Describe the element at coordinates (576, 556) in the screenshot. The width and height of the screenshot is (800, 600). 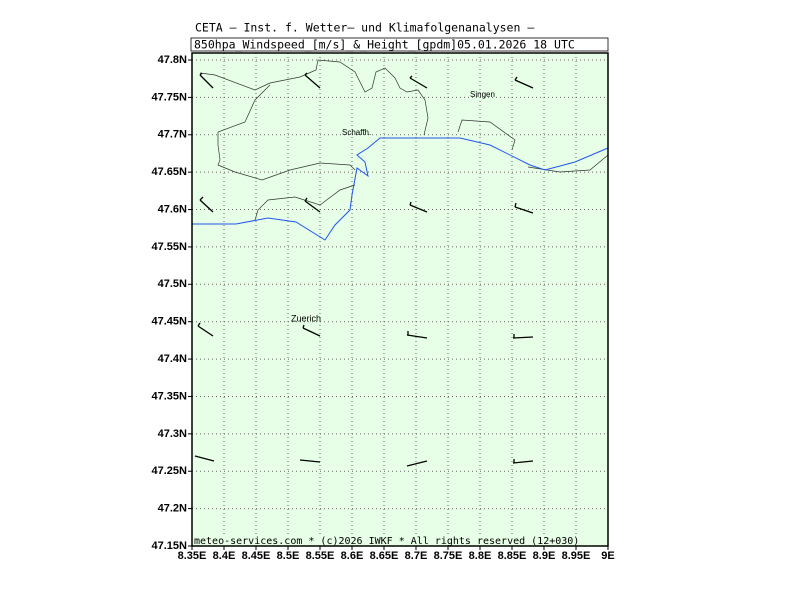
I see `x-tick-label: 8.95E` at that location.